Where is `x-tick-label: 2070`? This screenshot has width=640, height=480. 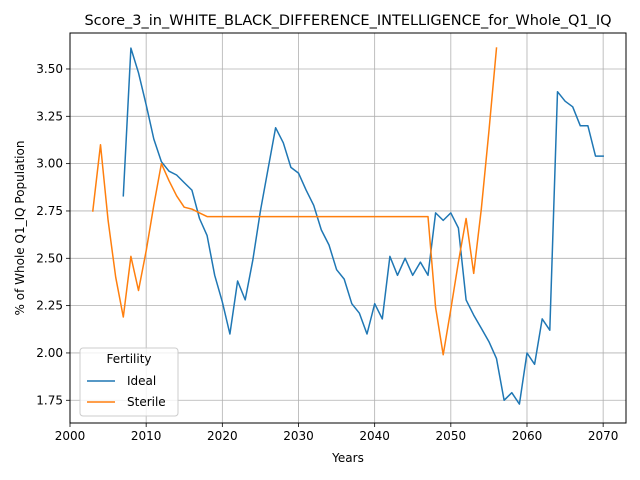 x-tick-label: 2070 is located at coordinates (603, 436).